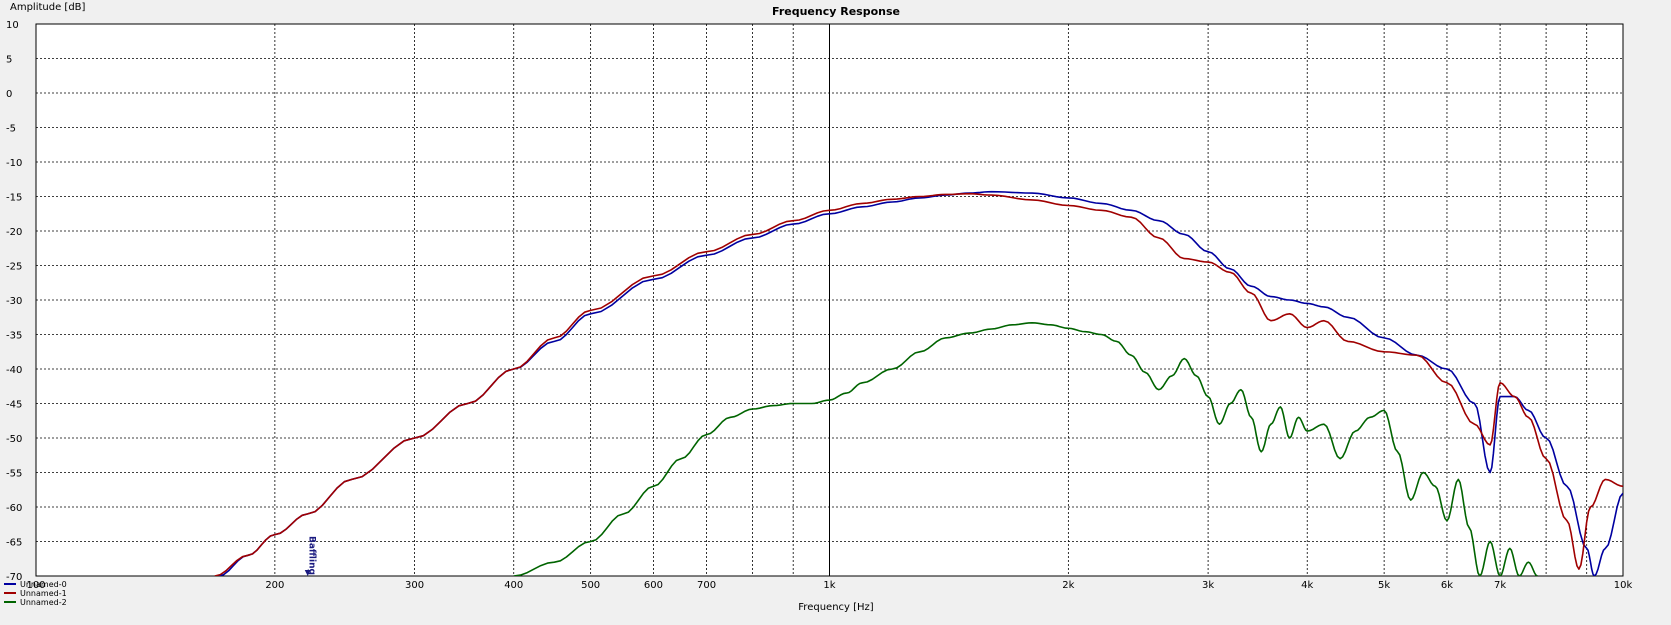  Describe the element at coordinates (1208, 585) in the screenshot. I see `x-tick-label: 3k` at that location.